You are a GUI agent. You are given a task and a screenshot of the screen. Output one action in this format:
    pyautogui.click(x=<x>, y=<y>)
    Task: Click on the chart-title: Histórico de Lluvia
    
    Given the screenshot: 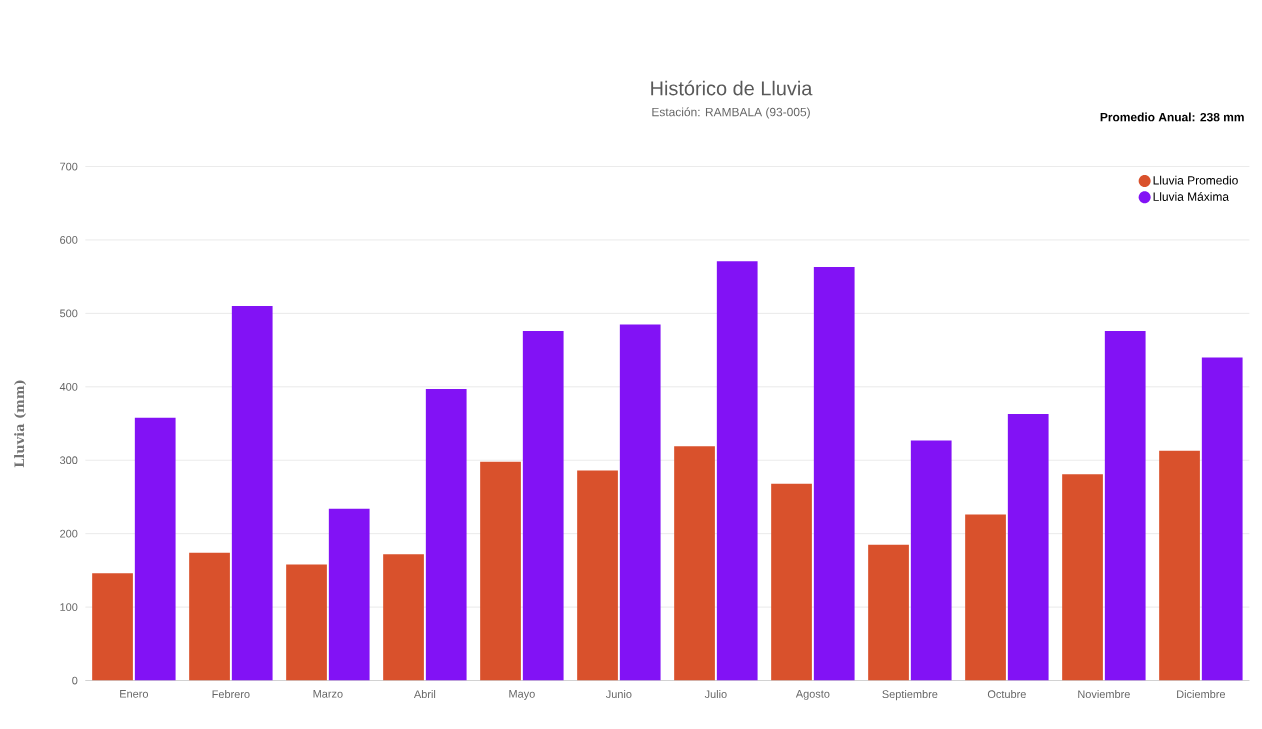 What is the action you would take?
    pyautogui.click(x=732, y=88)
    